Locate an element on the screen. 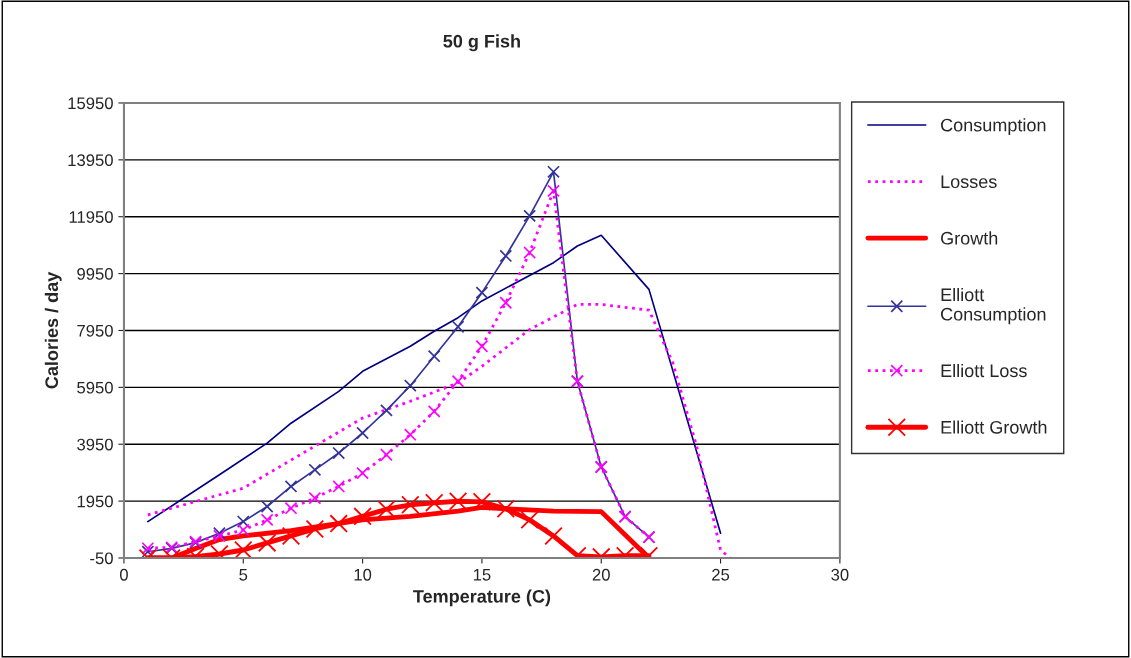 The height and width of the screenshot is (658, 1131). x-axis-title: Temperature (C) is located at coordinates (482, 598).